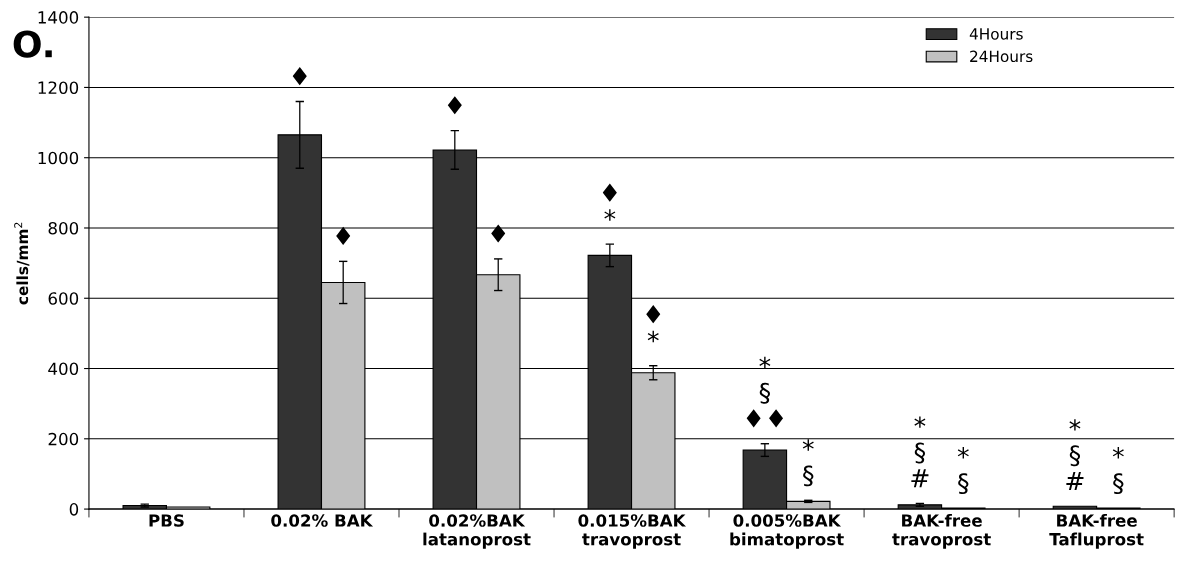 This screenshot has height=572, width=1186. I want to click on x-tick-label: 0.02%BAK latanoprost, so click(477, 531).